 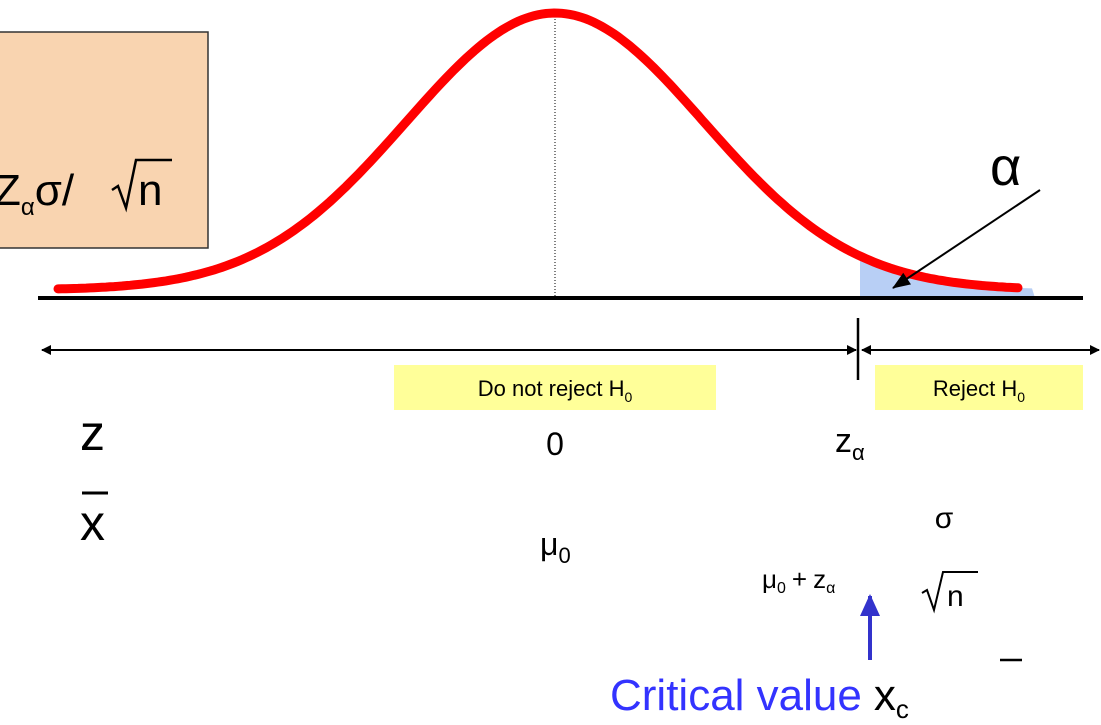 I want to click on cf-plus: +, so click(x=799, y=579).